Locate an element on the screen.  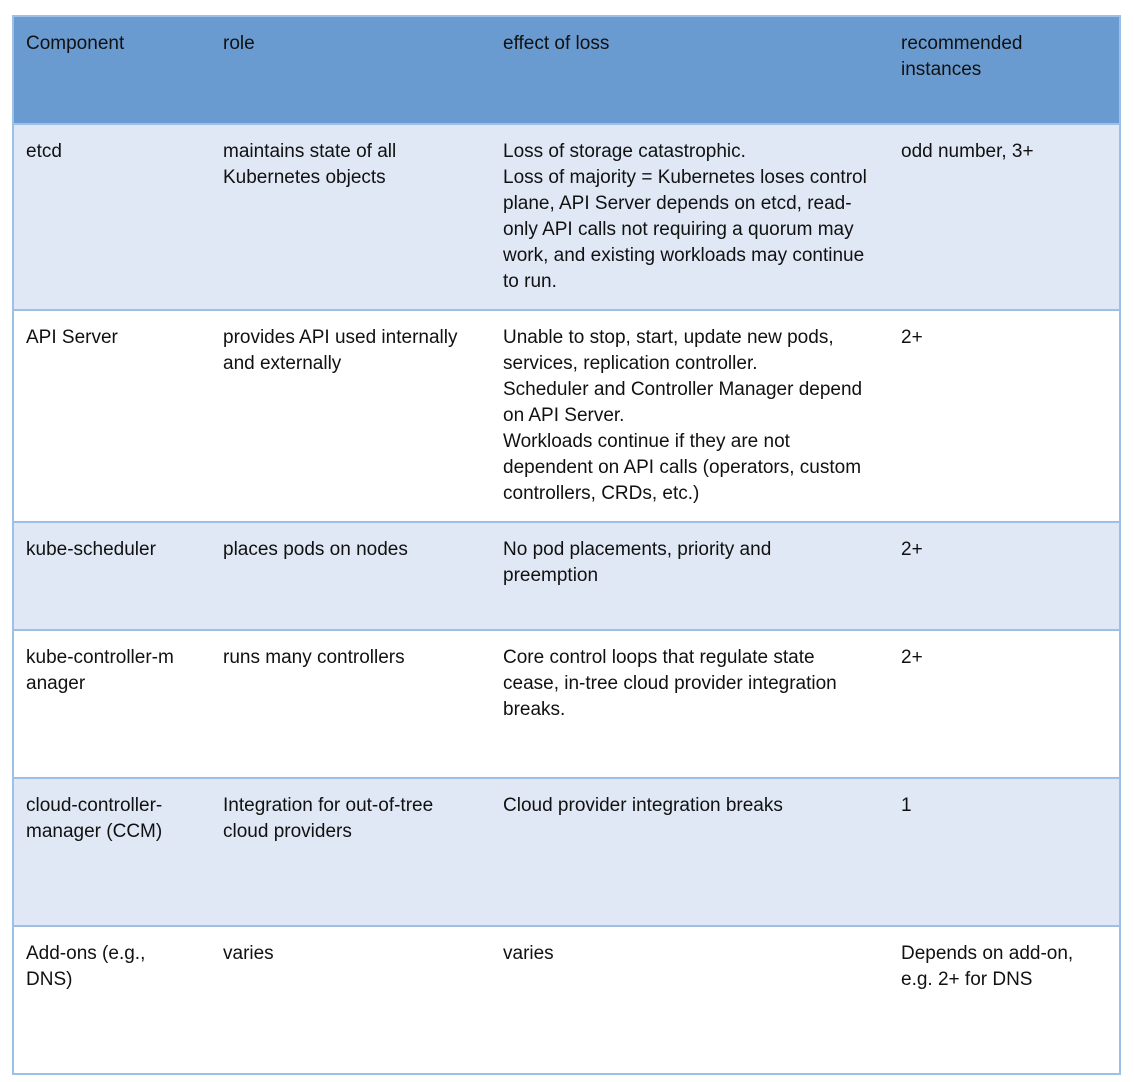
cell-role: varies is located at coordinates (248, 953).